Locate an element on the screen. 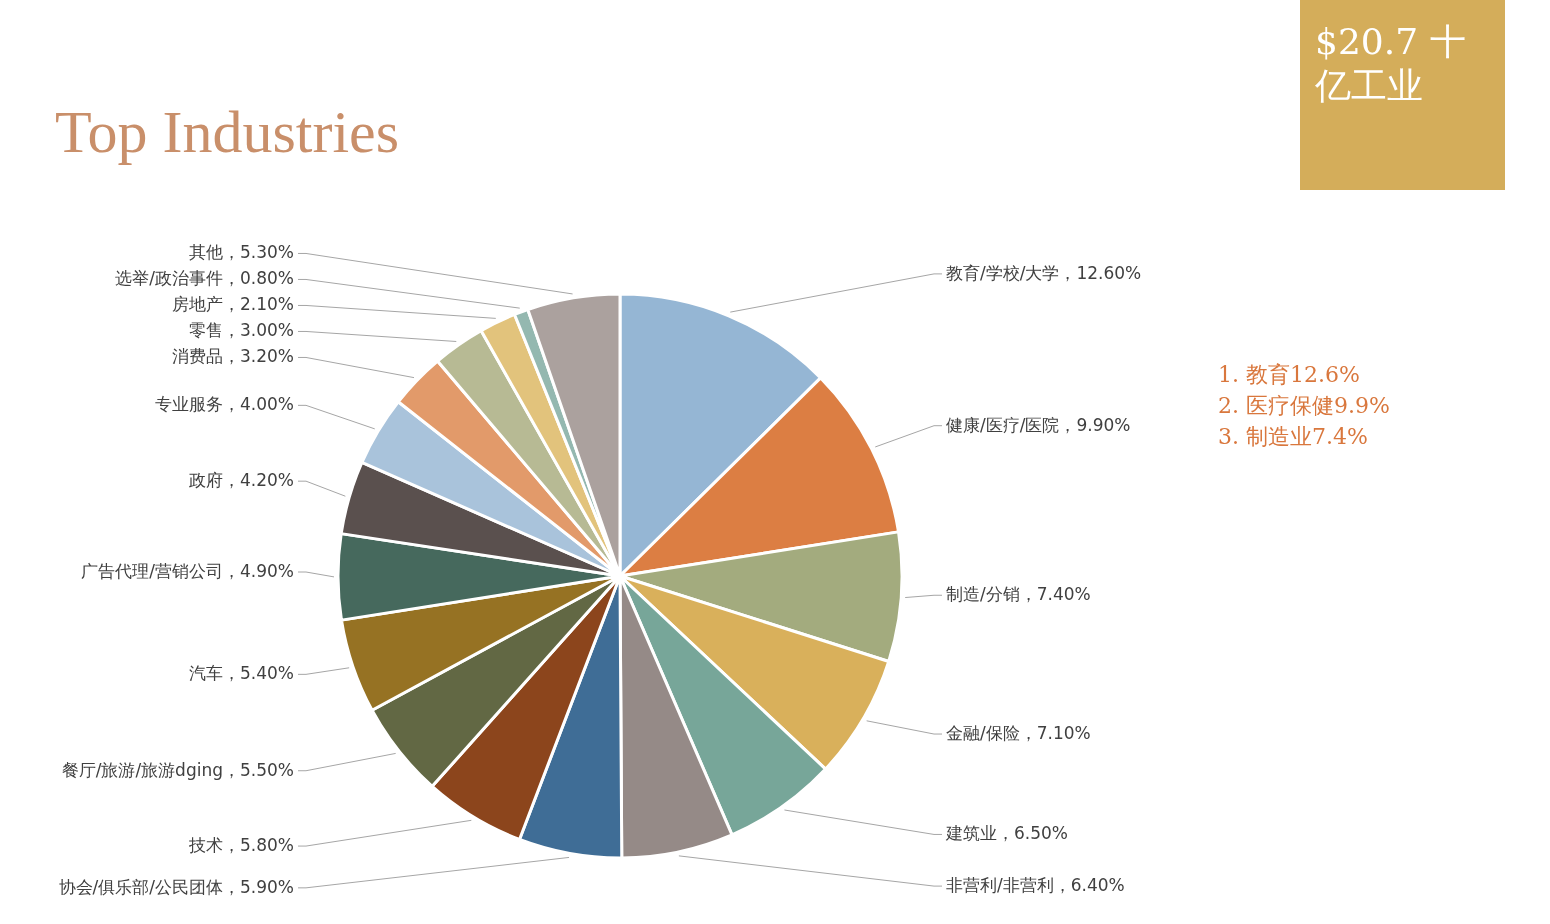 Image resolution: width=1550 pixels, height=924 pixels. chart-title: Top Industries is located at coordinates (227, 132).